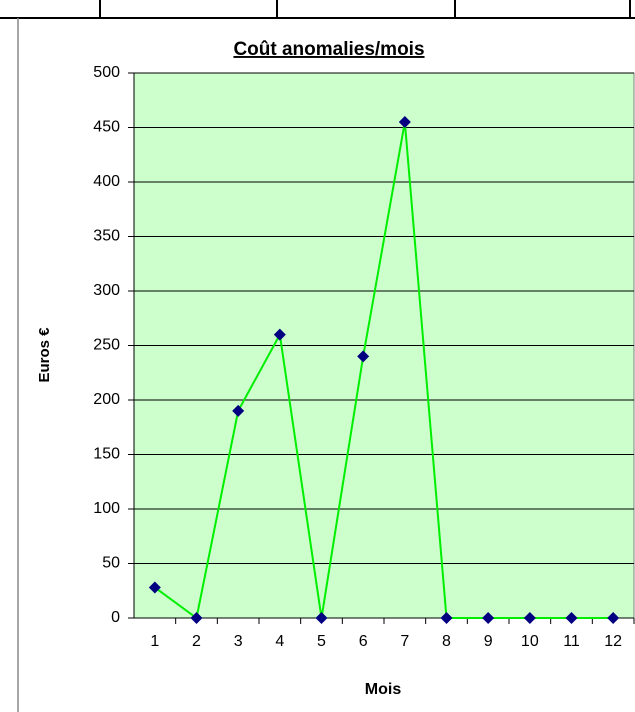 The width and height of the screenshot is (635, 712). Describe the element at coordinates (106, 72) in the screenshot. I see `y-tick-label: 500` at that location.